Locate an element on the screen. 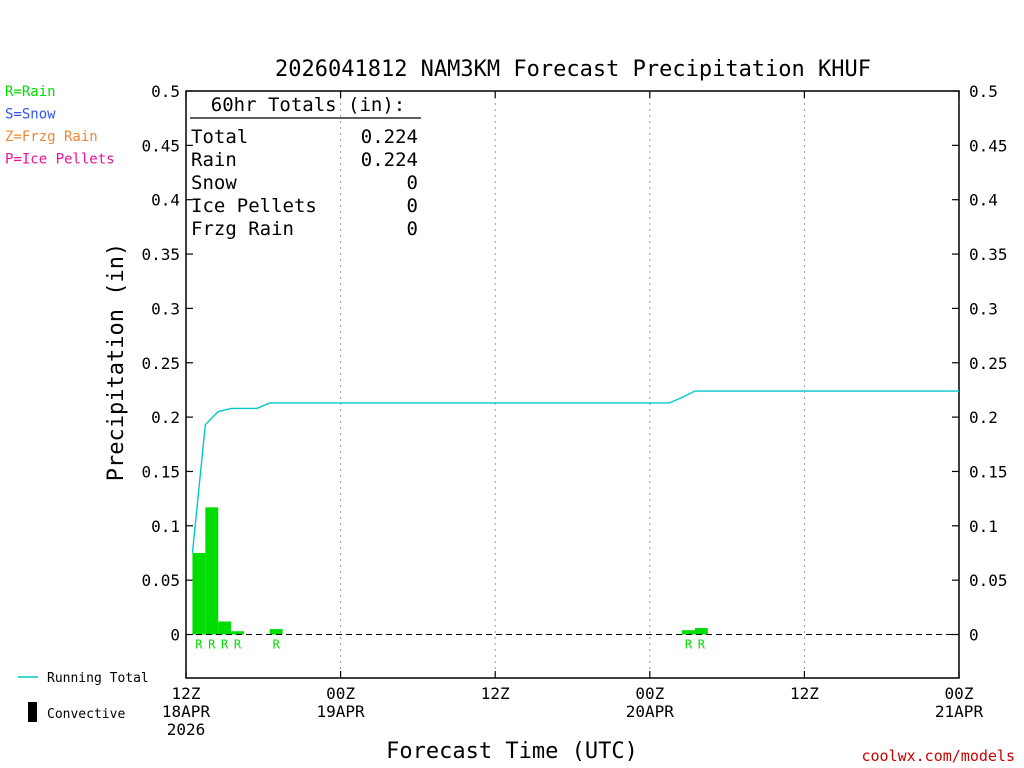 The height and width of the screenshot is (768, 1024). y-tick-label: 0.05 is located at coordinates (160, 580).